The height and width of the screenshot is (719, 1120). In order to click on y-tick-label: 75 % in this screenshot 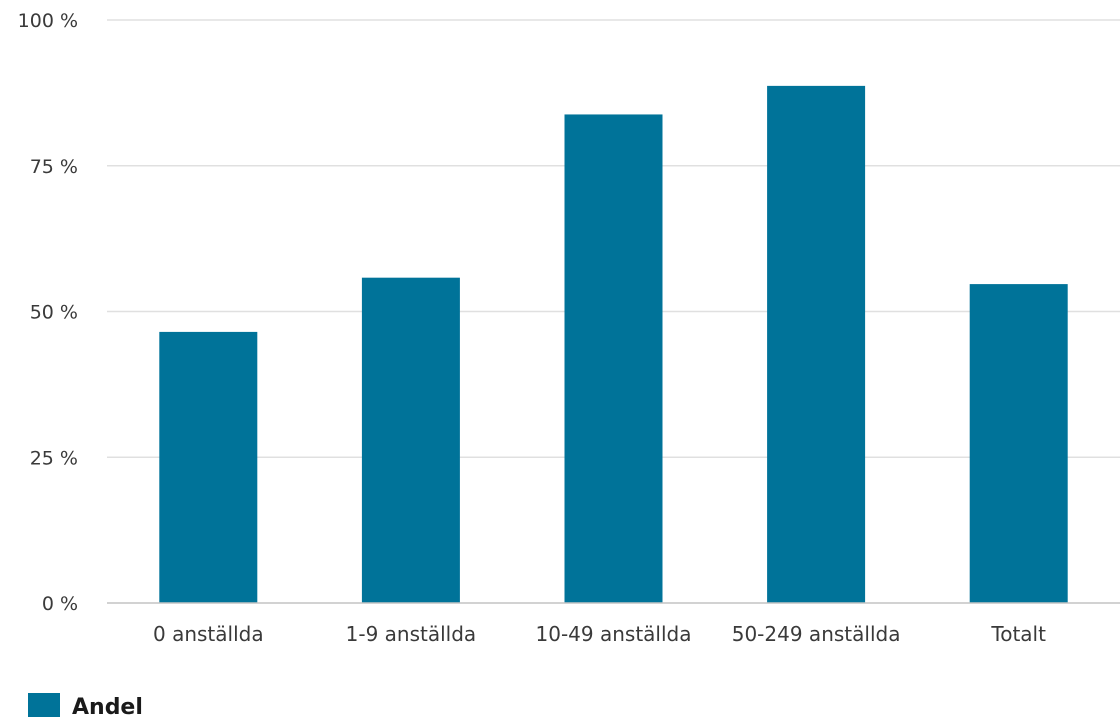, I will do `click(54, 167)`.